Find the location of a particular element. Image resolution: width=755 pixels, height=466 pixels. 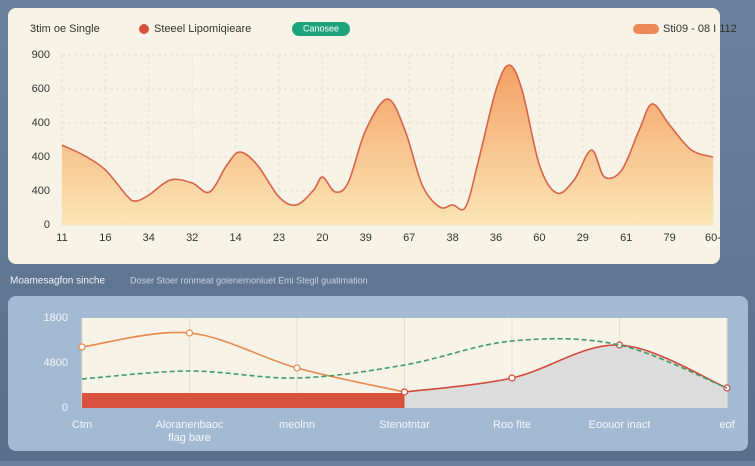

legend-label: Steeel Lipomiqieare is located at coordinates (202, 29).